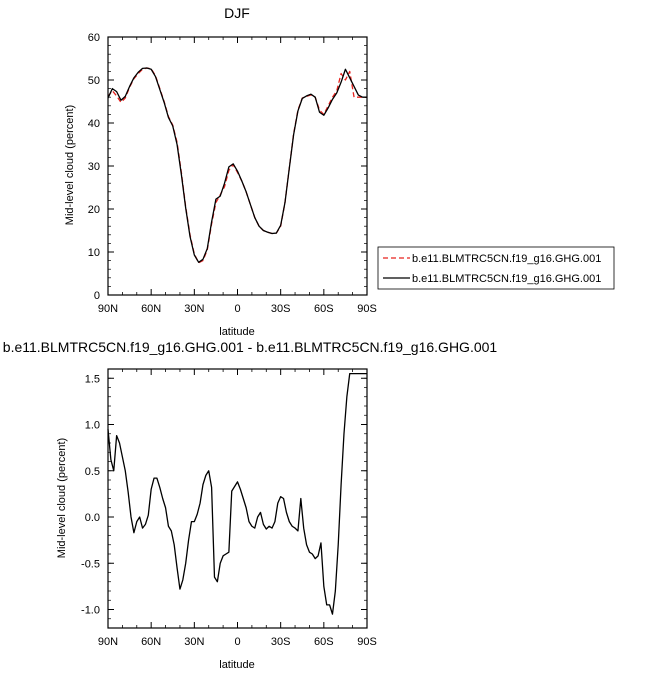 This screenshot has height=678, width=664. I want to click on bottom-x-tick-label: 60N, so click(151, 642).